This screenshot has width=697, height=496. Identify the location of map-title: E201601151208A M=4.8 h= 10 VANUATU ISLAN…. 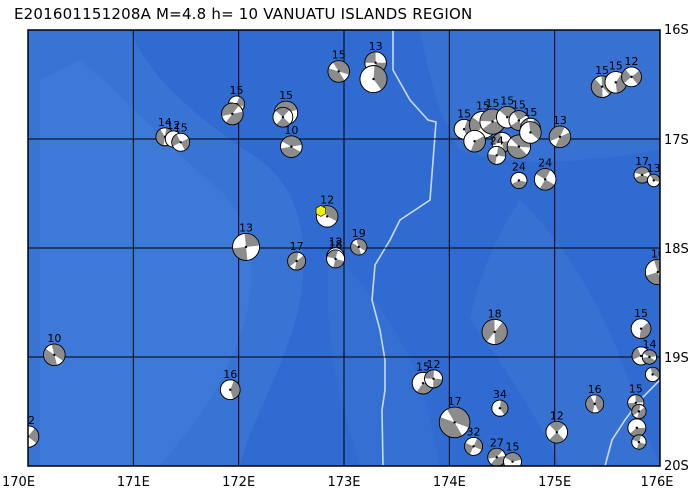
(243, 14).